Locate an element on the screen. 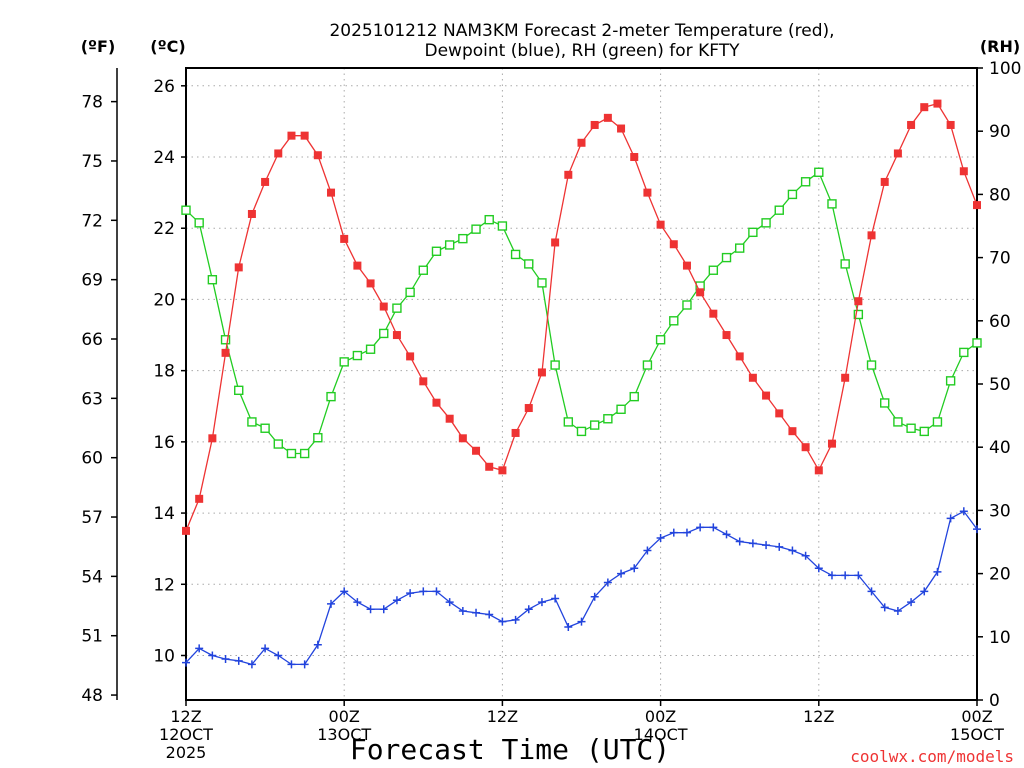  celsius-tick-label: 18 is located at coordinates (164, 372).